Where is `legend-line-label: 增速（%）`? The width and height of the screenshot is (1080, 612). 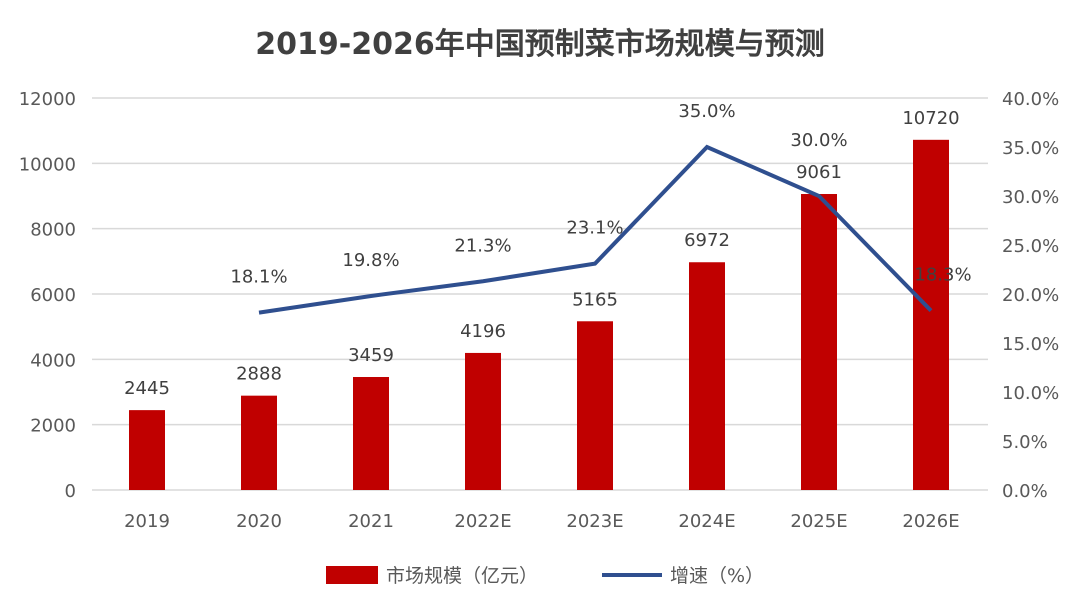 legend-line-label: 增速（%） is located at coordinates (717, 576).